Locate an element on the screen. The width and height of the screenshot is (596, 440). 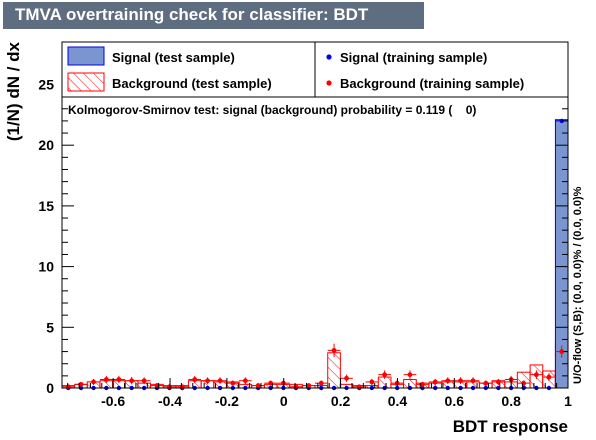
x-axis-label: BDT response is located at coordinates (510, 426).